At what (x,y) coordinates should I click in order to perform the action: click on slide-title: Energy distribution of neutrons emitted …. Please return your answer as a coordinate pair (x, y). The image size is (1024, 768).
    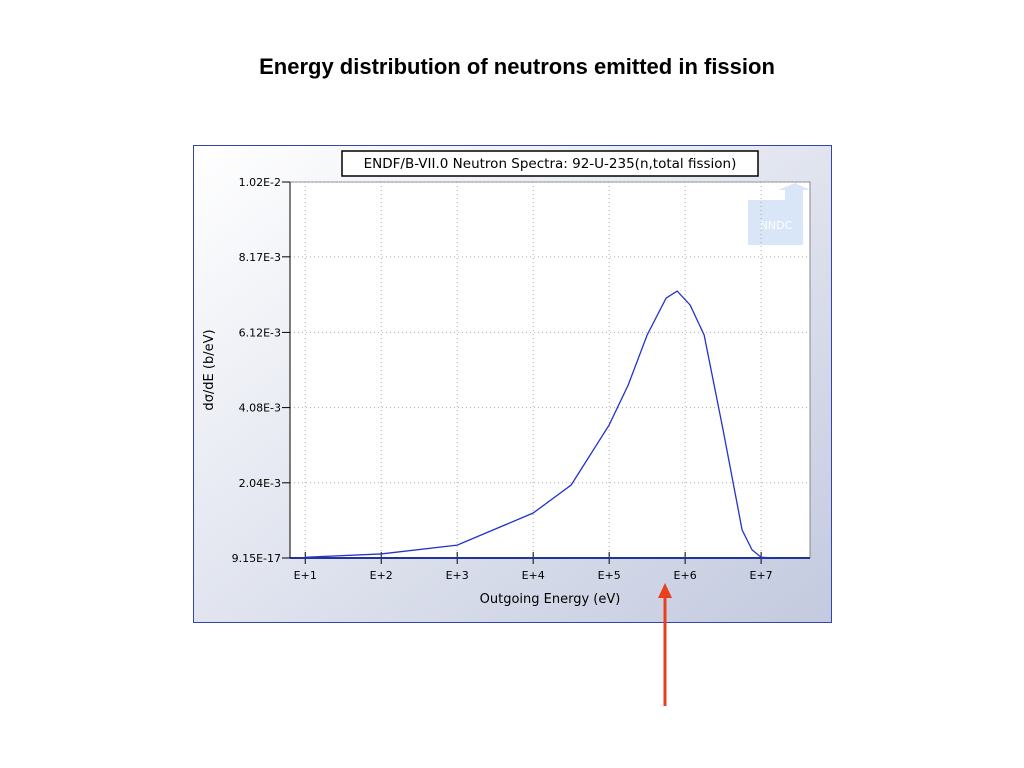
    Looking at the image, I should click on (517, 66).